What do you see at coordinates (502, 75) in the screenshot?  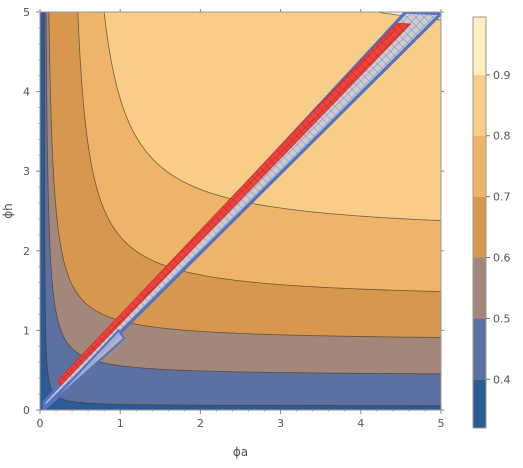 I see `legend-tick-label-5: 0.9` at bounding box center [502, 75].